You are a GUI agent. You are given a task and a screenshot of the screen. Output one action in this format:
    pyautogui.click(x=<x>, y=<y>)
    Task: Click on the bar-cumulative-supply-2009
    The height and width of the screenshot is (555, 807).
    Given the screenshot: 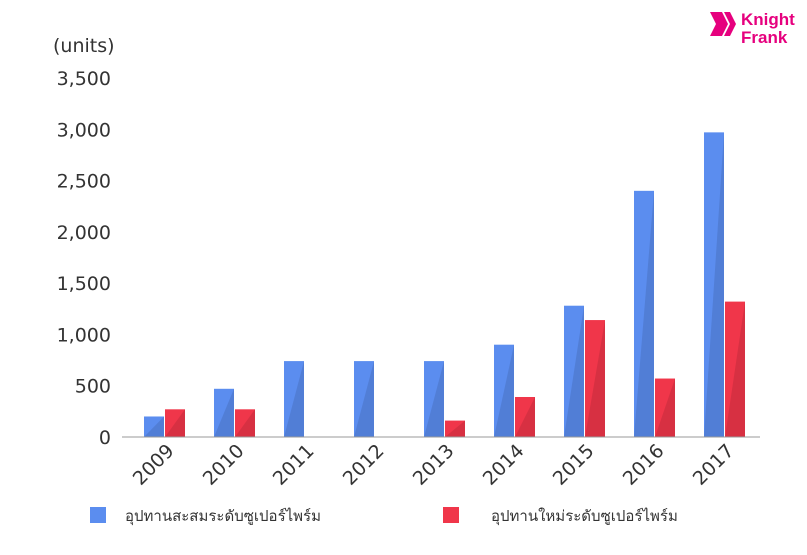 What is the action you would take?
    pyautogui.click(x=154, y=426)
    